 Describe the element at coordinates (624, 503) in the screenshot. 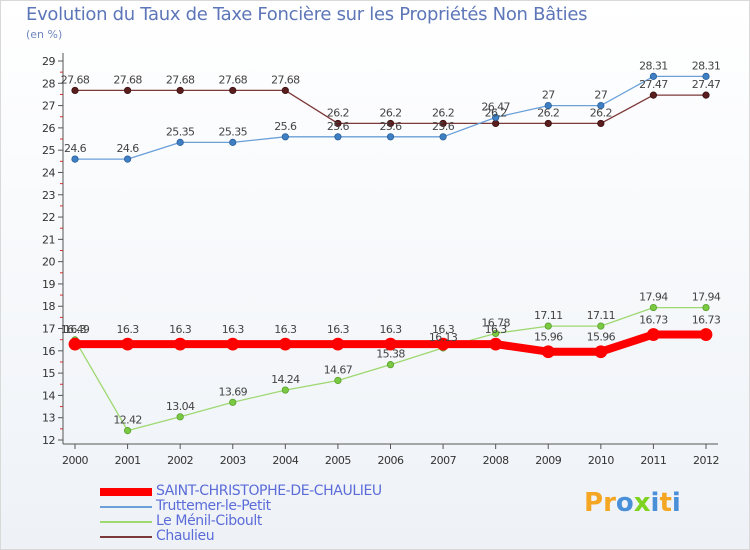

I see `logo-letter: o` at that location.